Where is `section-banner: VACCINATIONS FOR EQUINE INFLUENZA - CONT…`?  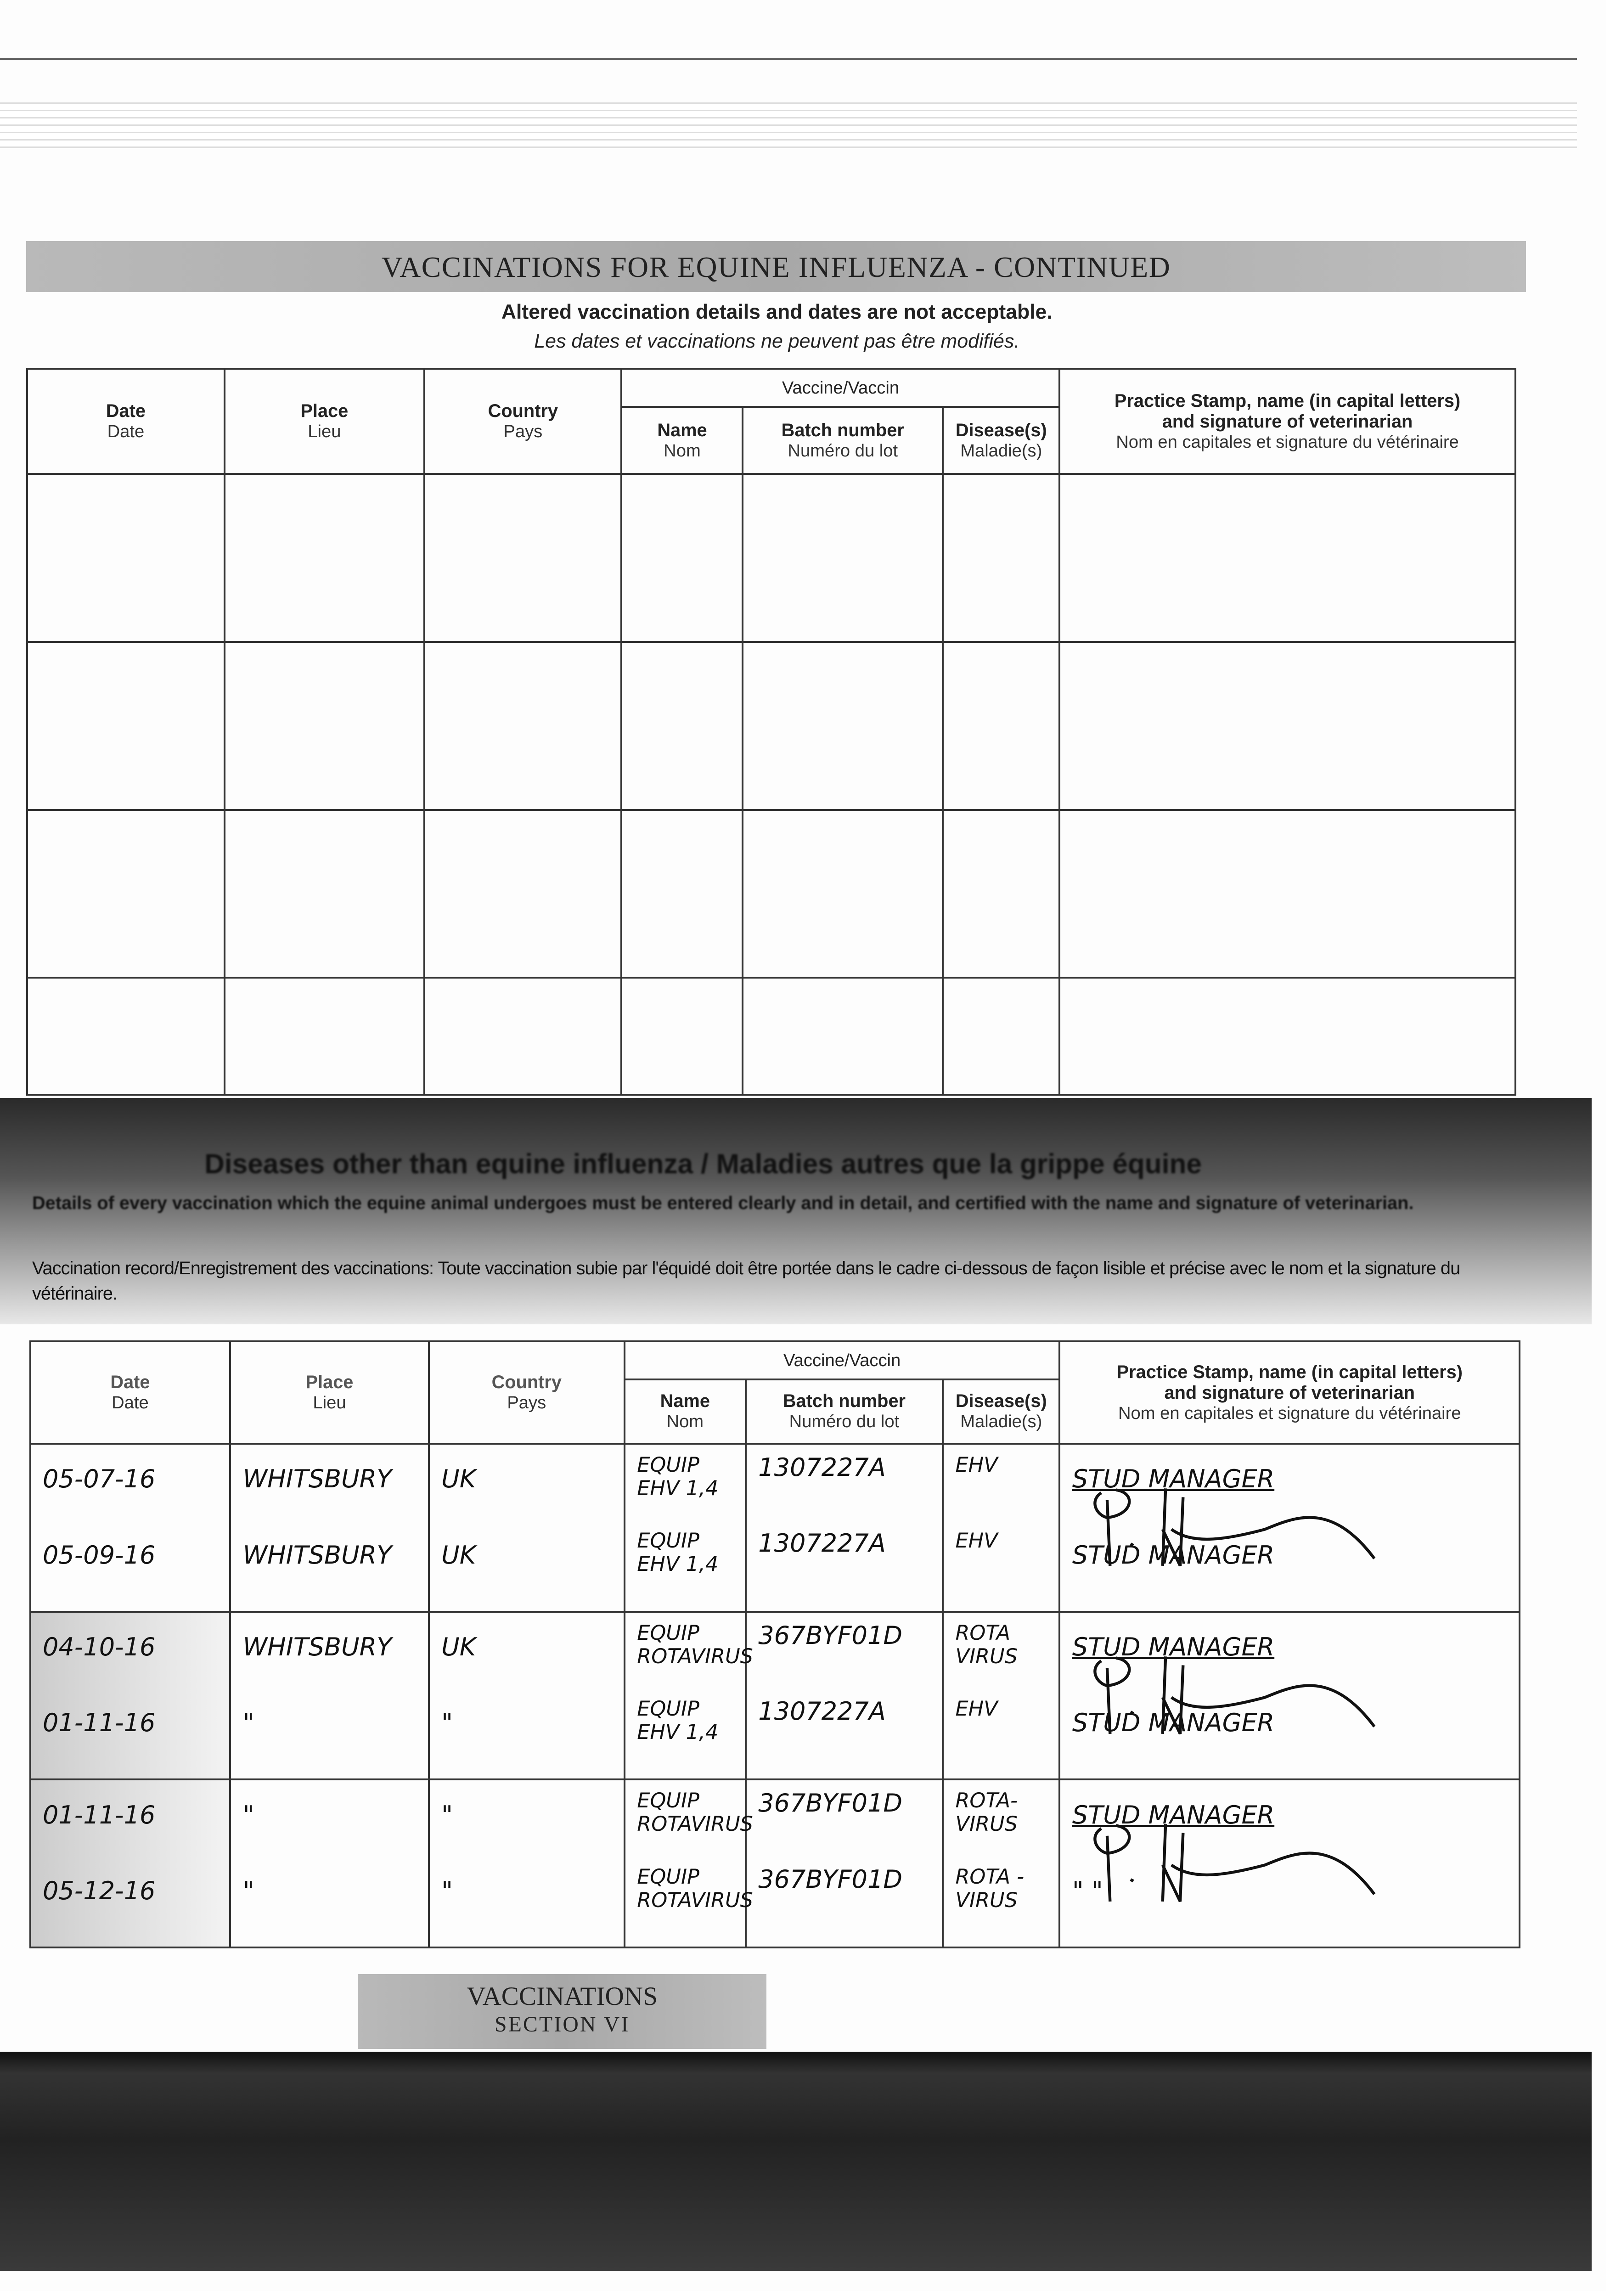
section-banner: VACCINATIONS FOR EQUINE INFLUENZA - CONT… is located at coordinates (776, 266).